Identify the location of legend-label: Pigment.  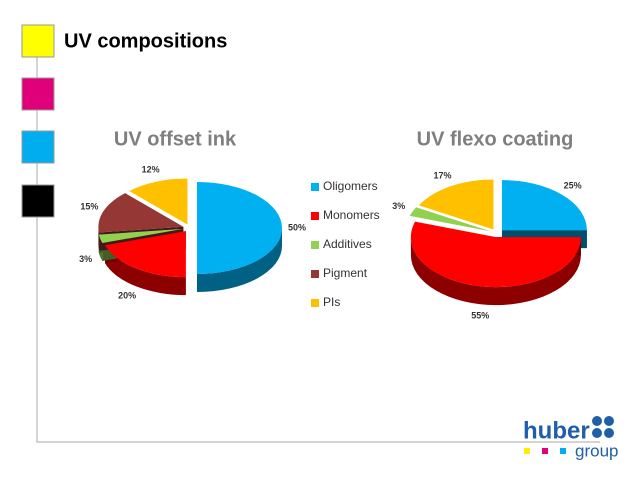
(345, 273).